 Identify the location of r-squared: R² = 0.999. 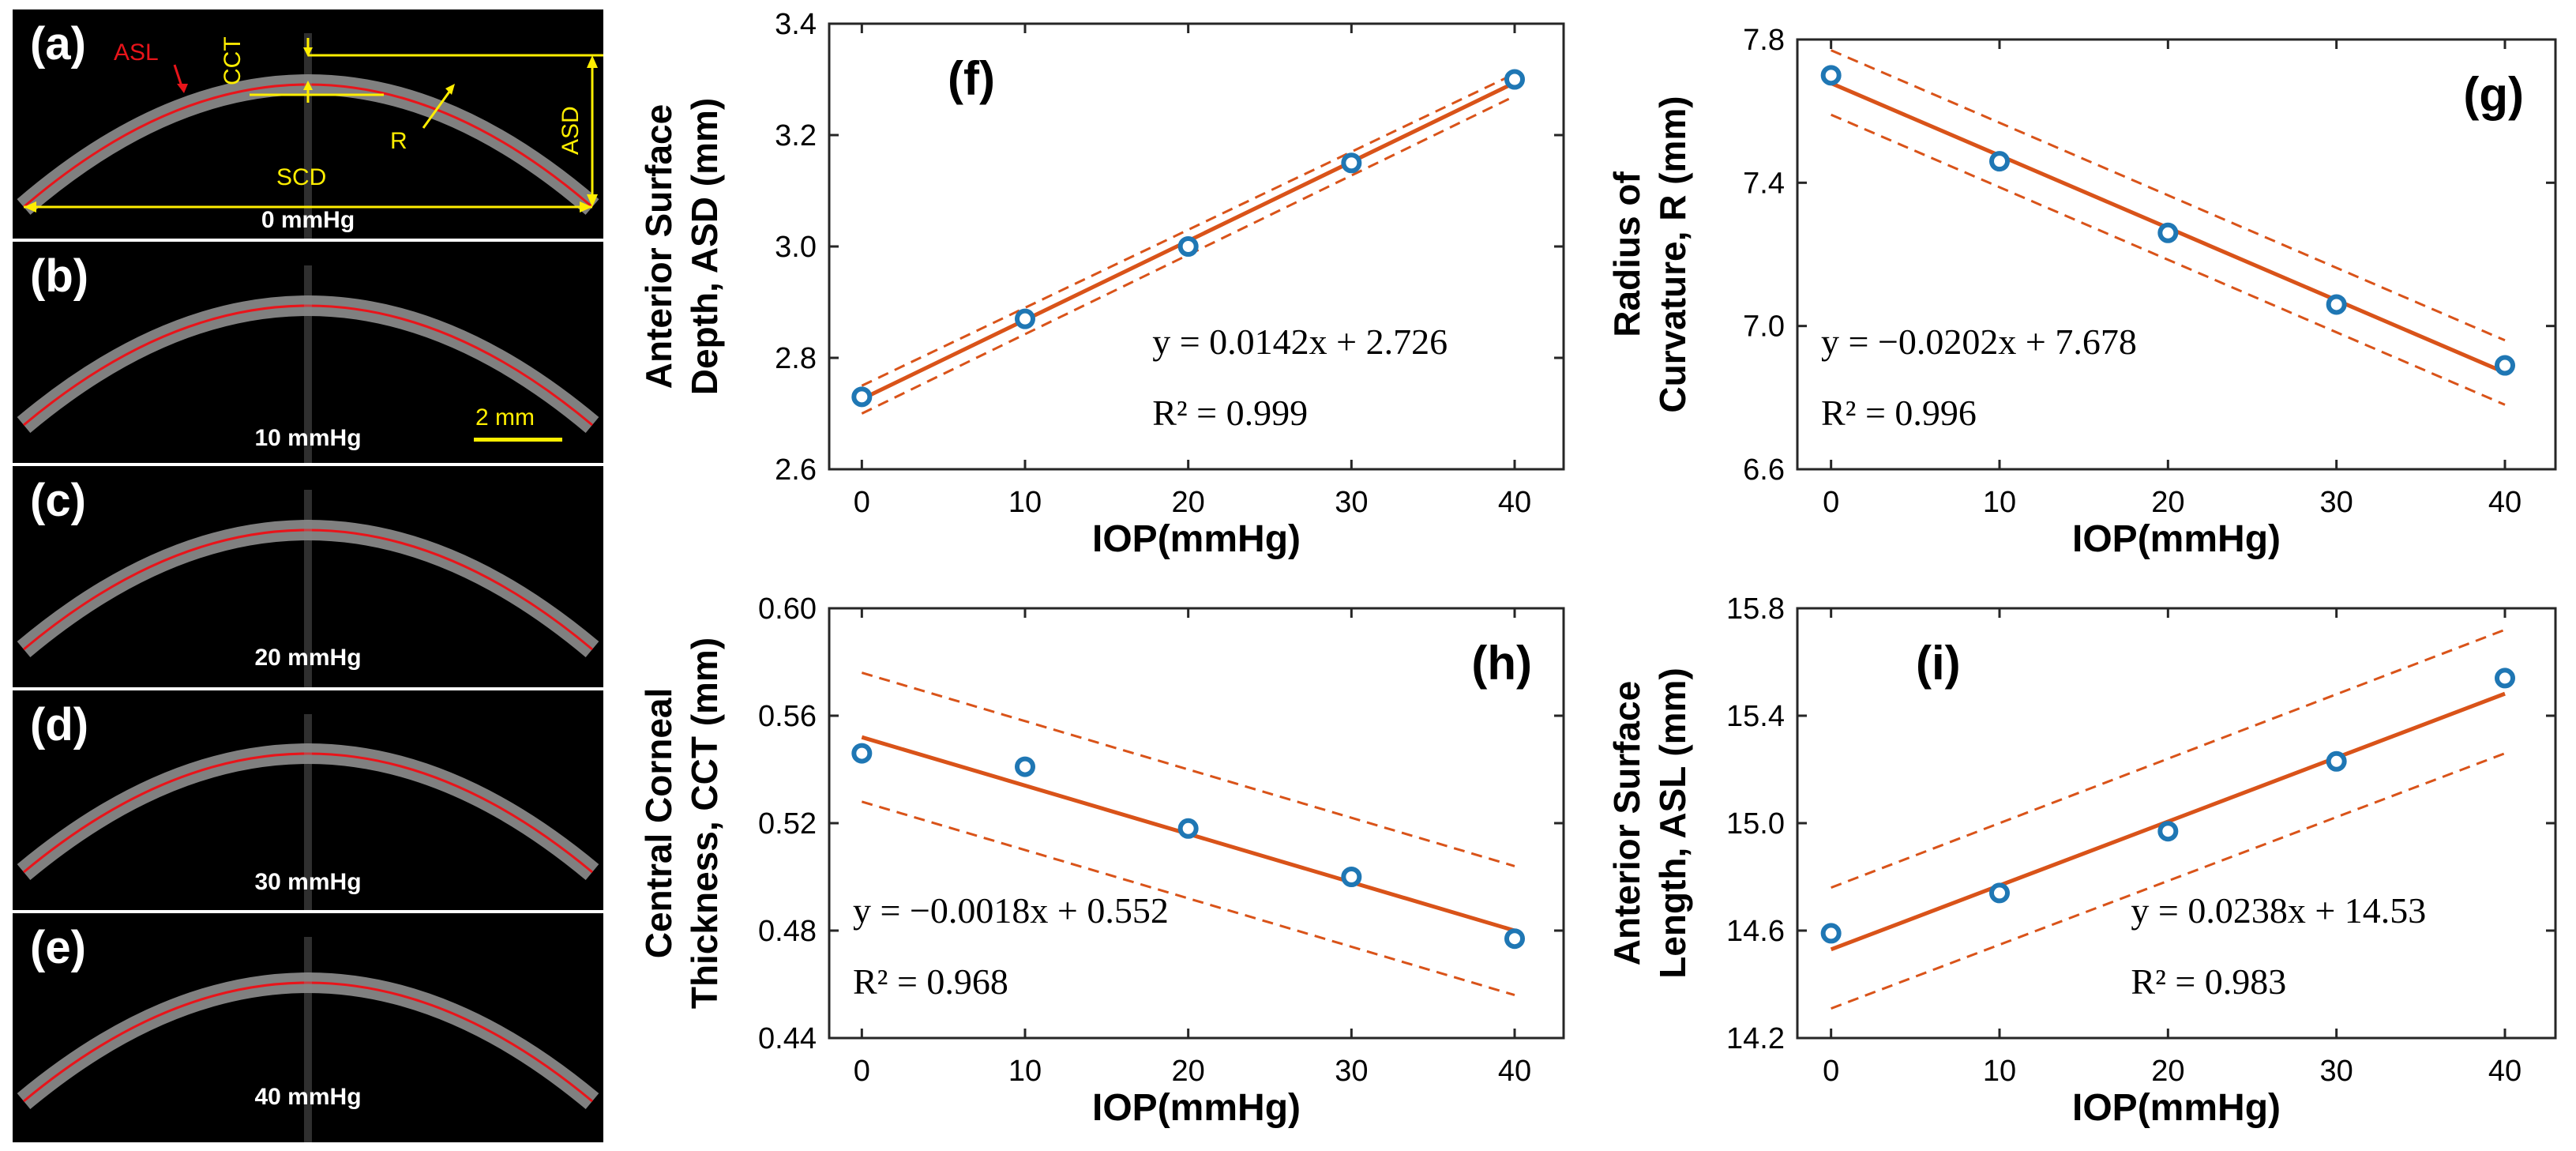
(1230, 413).